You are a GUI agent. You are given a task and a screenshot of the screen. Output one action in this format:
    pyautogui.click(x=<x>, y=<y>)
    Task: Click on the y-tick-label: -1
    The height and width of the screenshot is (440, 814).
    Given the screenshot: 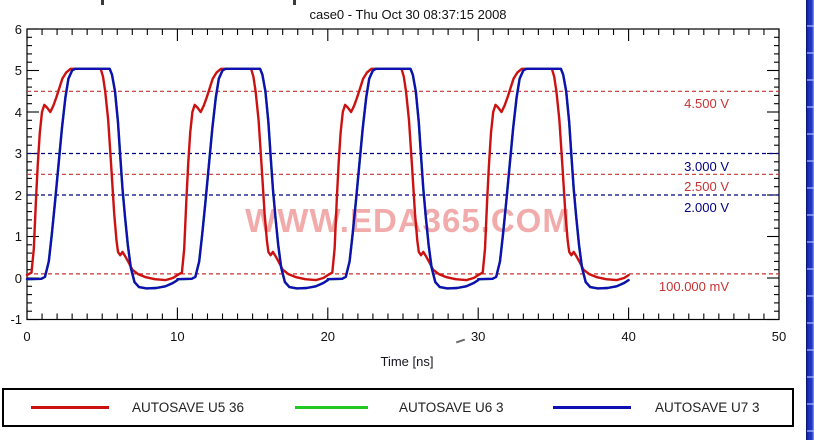 What is the action you would take?
    pyautogui.click(x=16, y=319)
    